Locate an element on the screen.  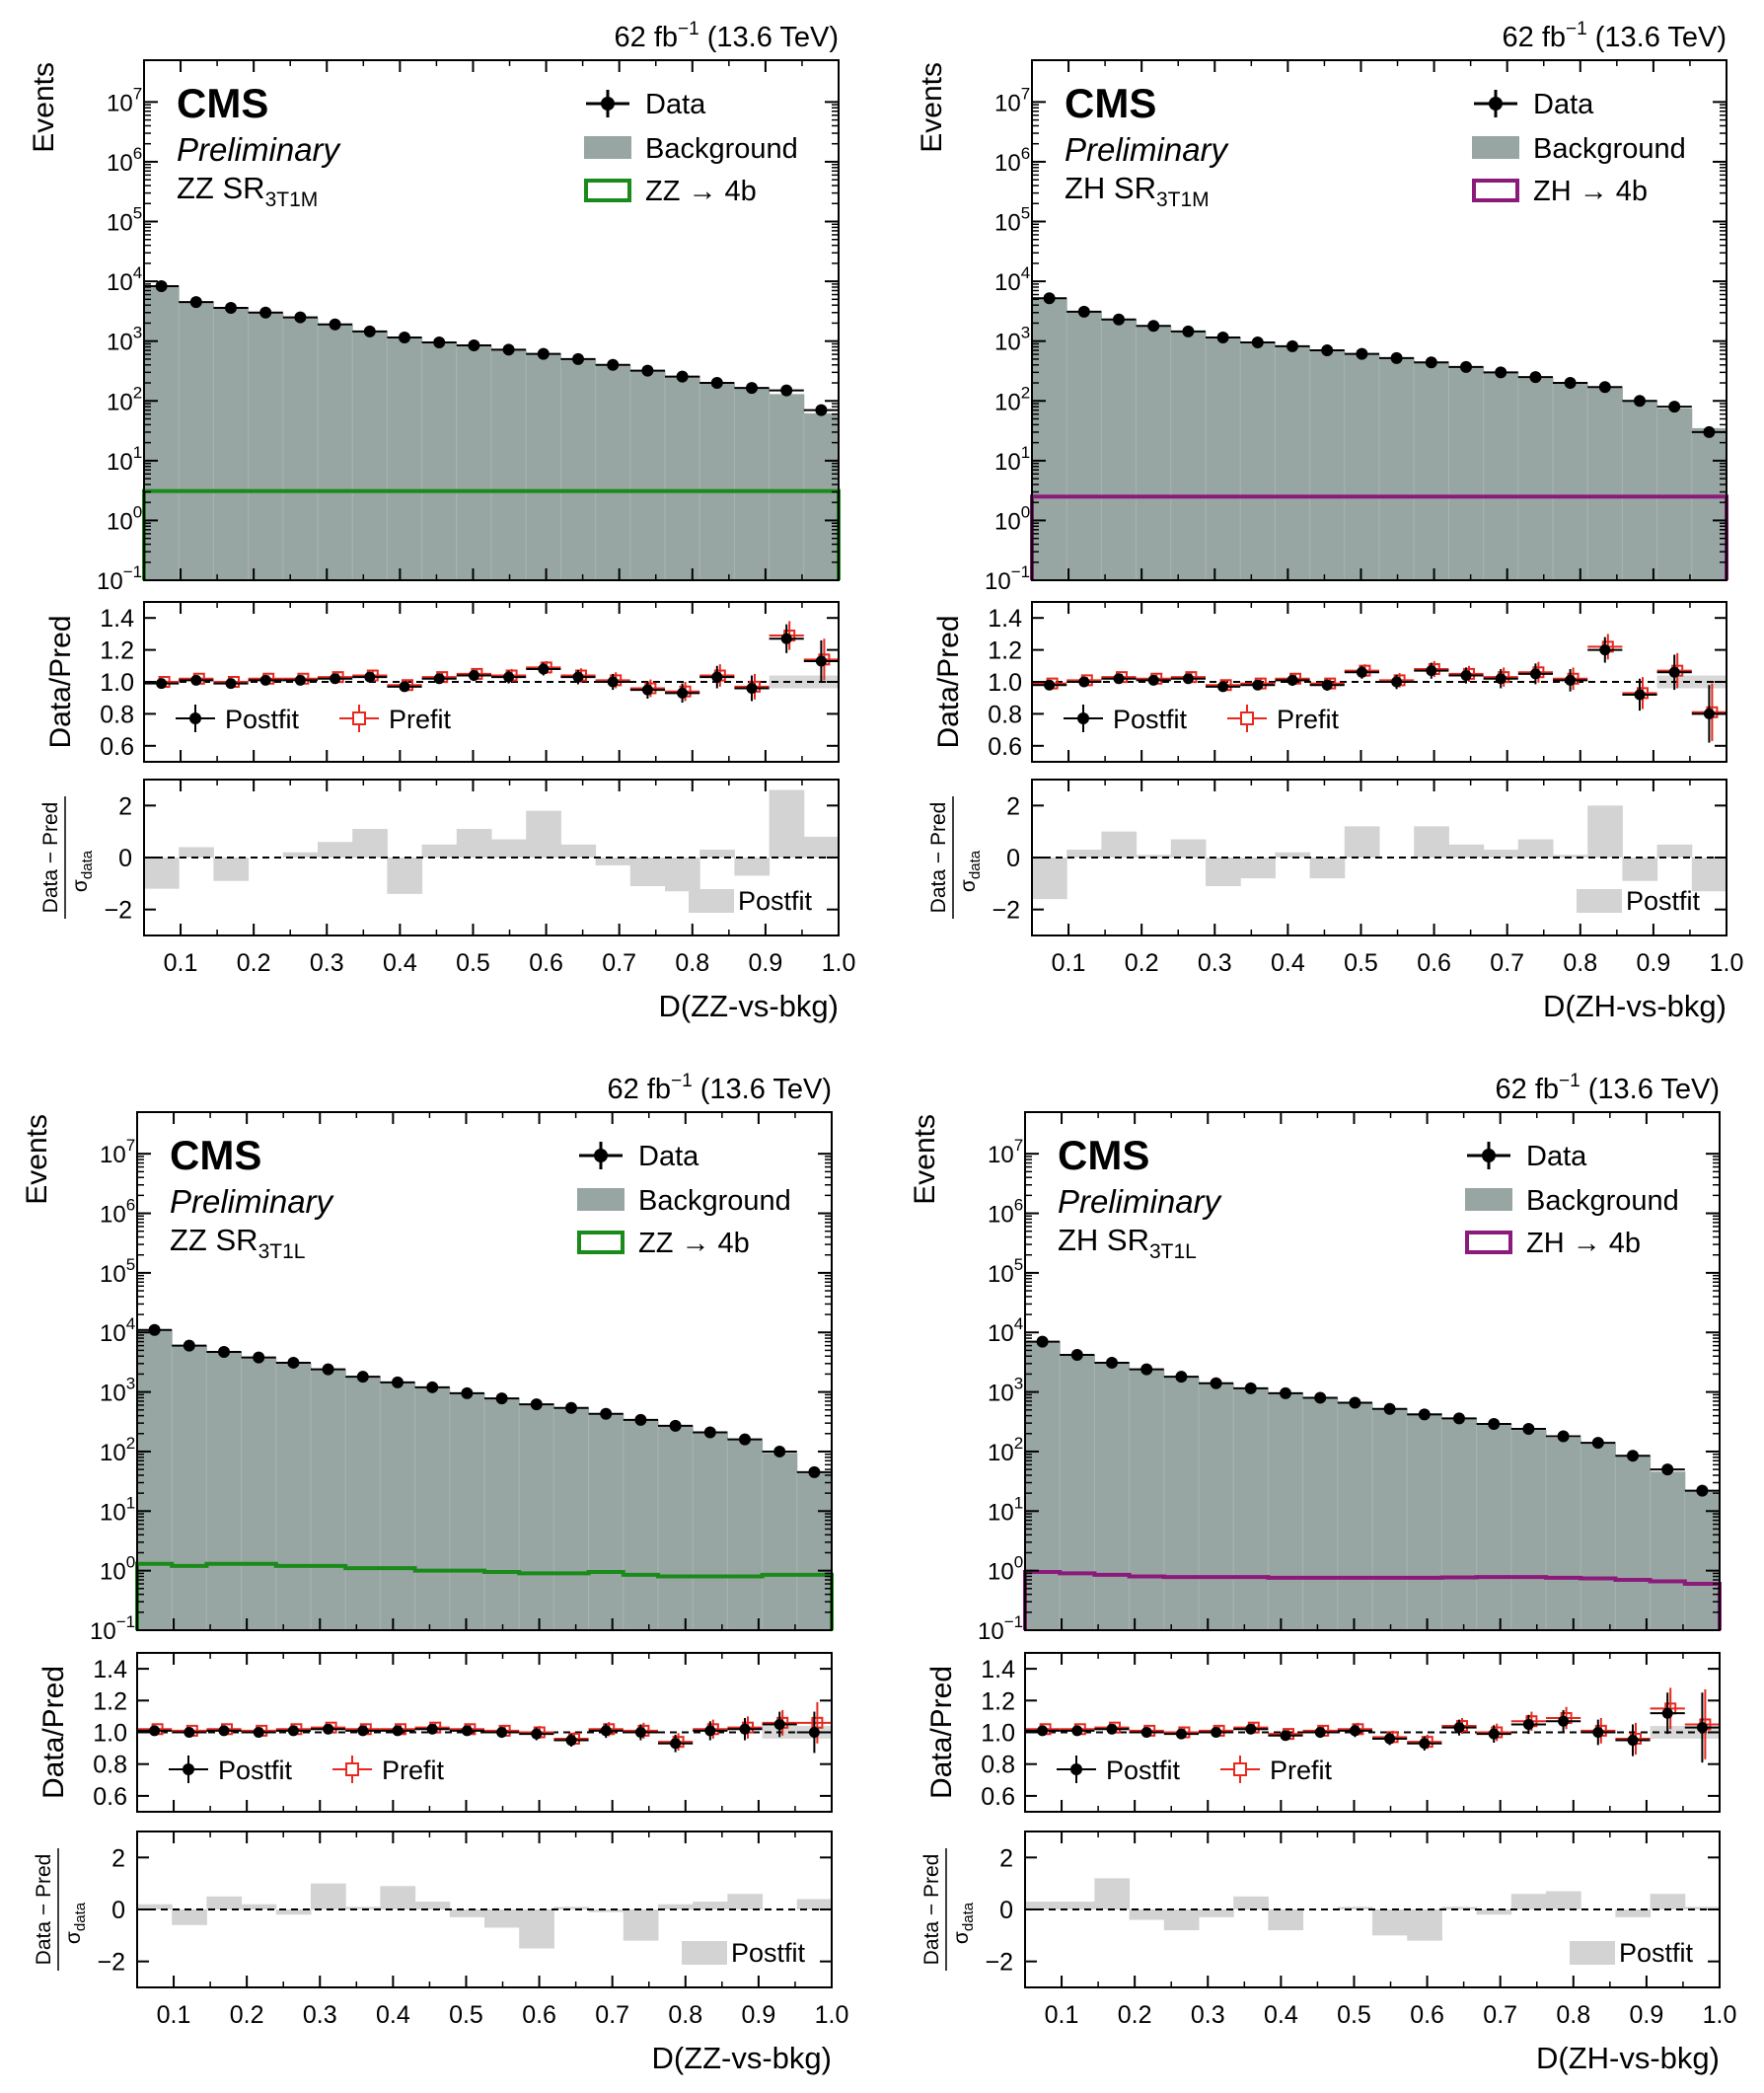
legend-signal-label: ZH → 4b is located at coordinates (1584, 1243).